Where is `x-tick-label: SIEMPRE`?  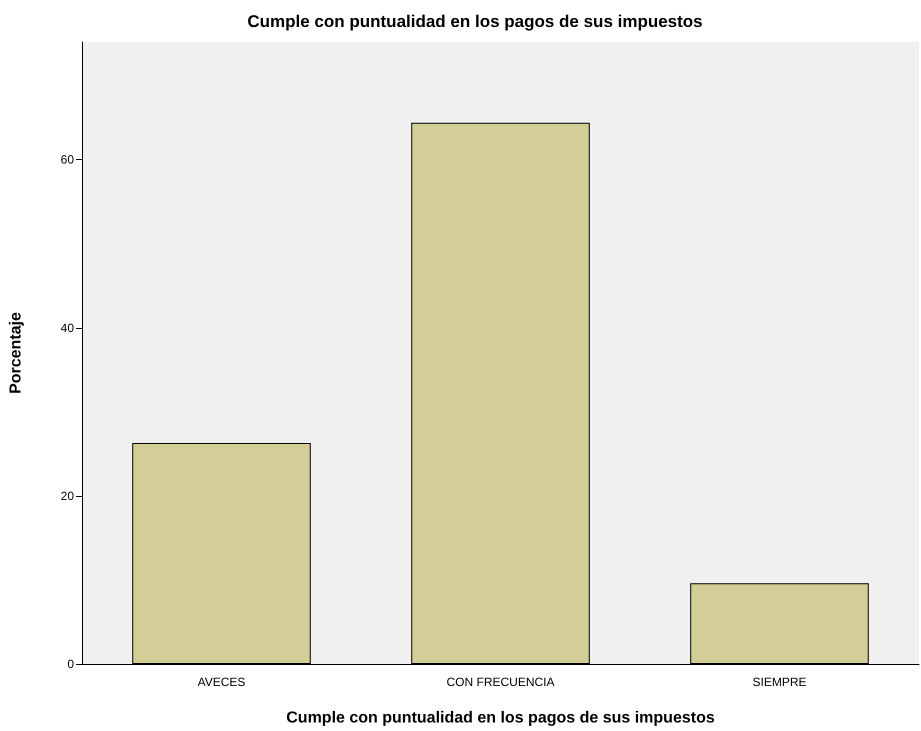 x-tick-label: SIEMPRE is located at coordinates (779, 682).